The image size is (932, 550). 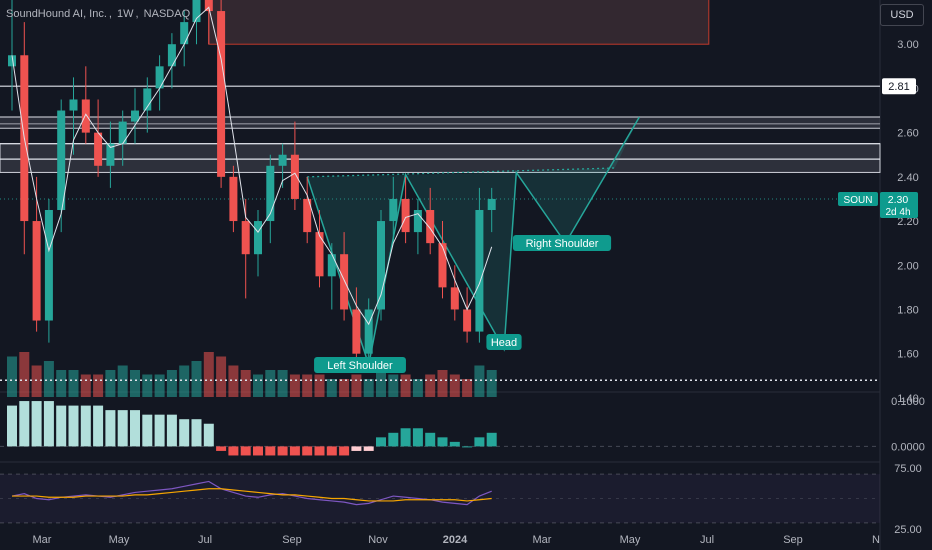 What do you see at coordinates (252, 428) in the screenshot?
I see `oscillator-histogram` at bounding box center [252, 428].